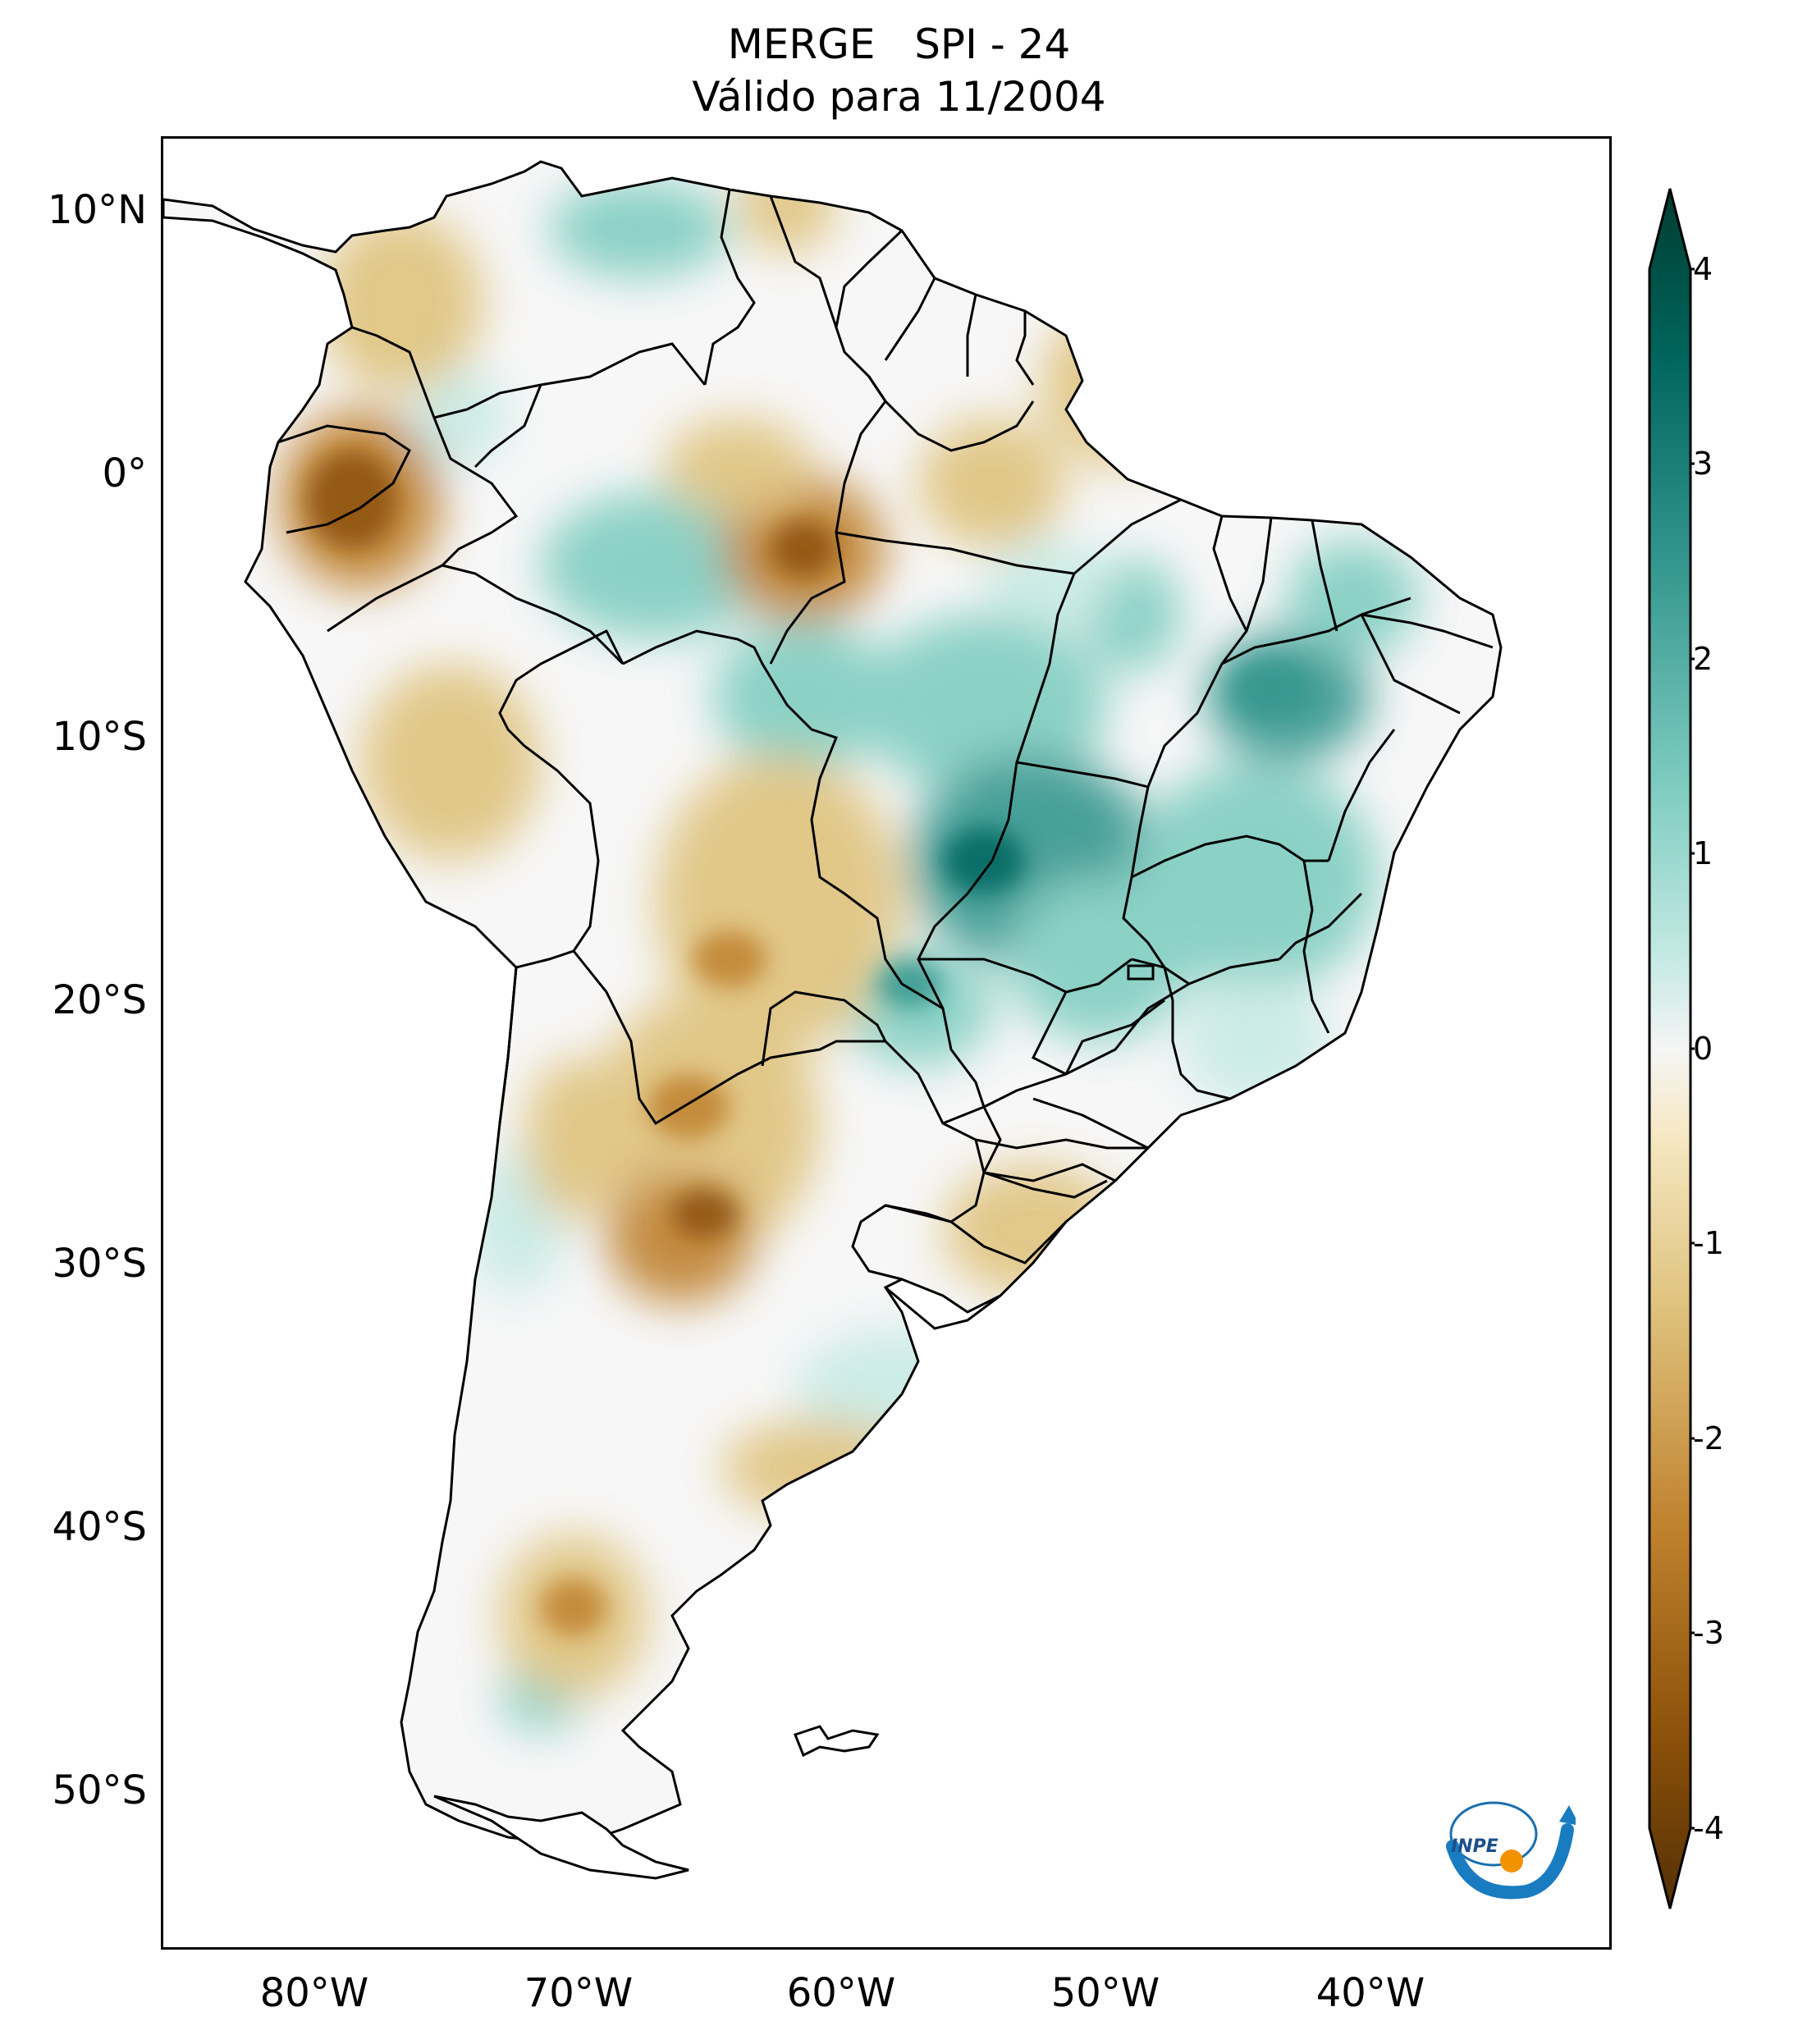  I want to click on colorbar-label-1: 1, so click(1703, 853).